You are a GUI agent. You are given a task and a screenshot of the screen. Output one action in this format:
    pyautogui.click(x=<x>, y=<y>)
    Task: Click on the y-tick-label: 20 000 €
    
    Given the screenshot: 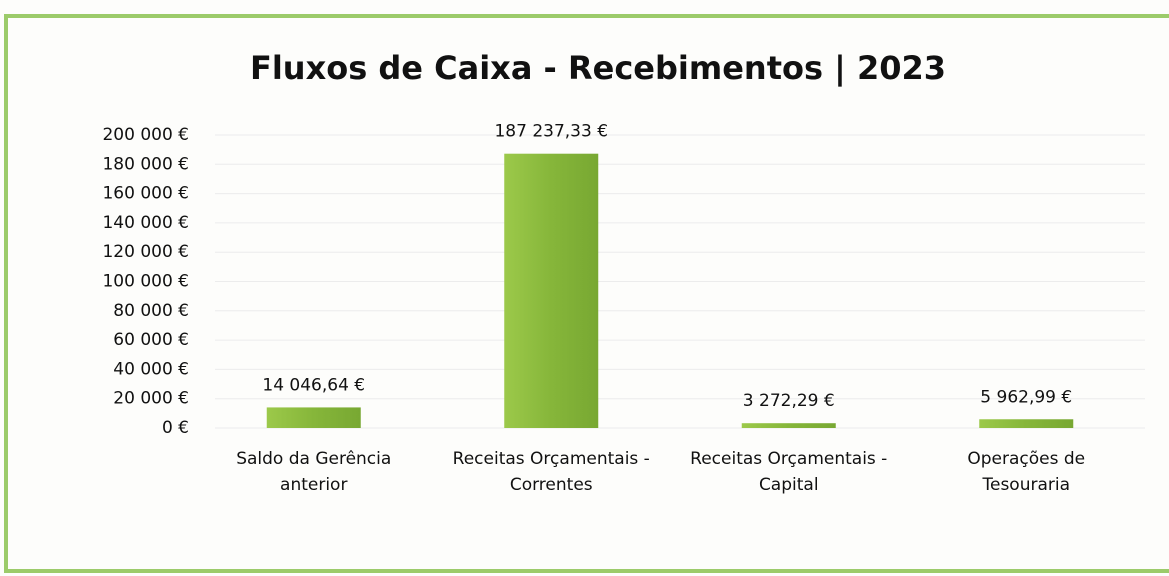 What is the action you would take?
    pyautogui.click(x=151, y=399)
    